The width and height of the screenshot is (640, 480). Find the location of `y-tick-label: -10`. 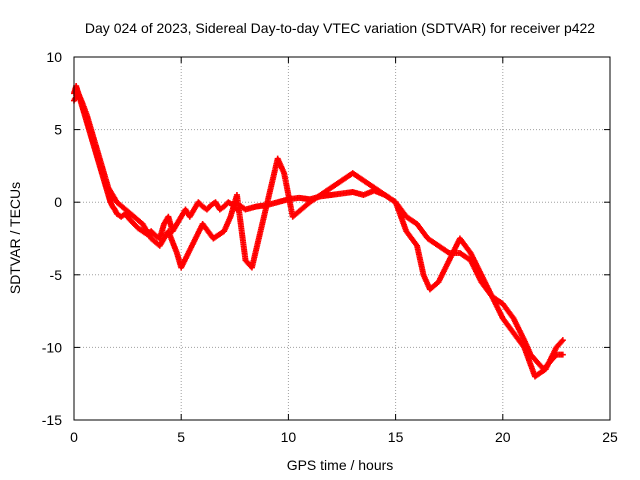

y-tick-label: -10 is located at coordinates (52, 347).